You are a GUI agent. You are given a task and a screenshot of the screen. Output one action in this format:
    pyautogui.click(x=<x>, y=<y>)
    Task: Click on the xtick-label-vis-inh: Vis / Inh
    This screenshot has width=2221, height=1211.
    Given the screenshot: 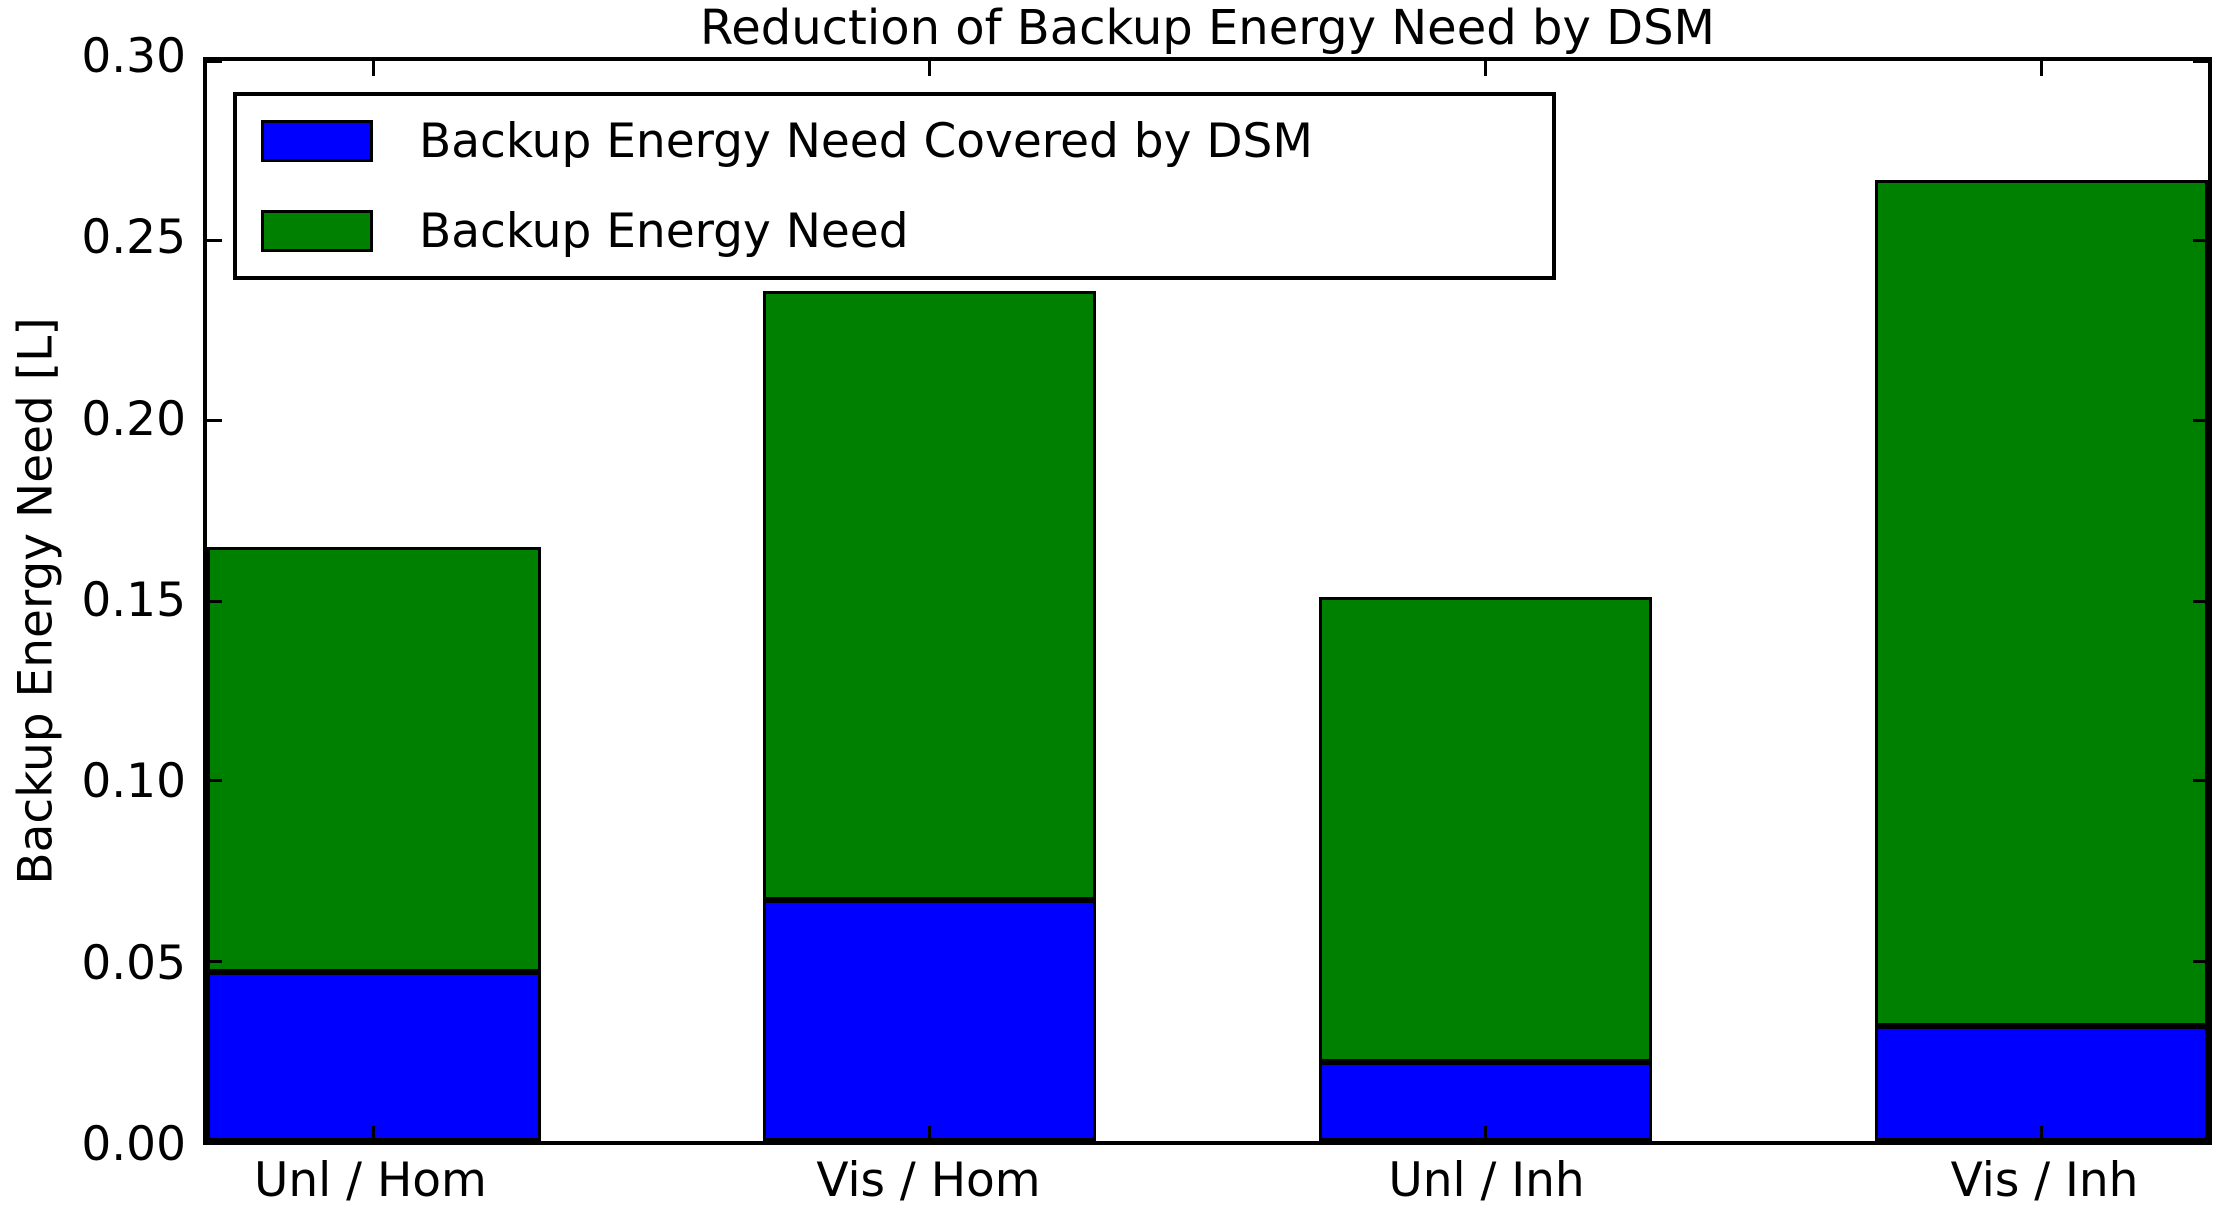 What is the action you would take?
    pyautogui.click(x=2044, y=1180)
    